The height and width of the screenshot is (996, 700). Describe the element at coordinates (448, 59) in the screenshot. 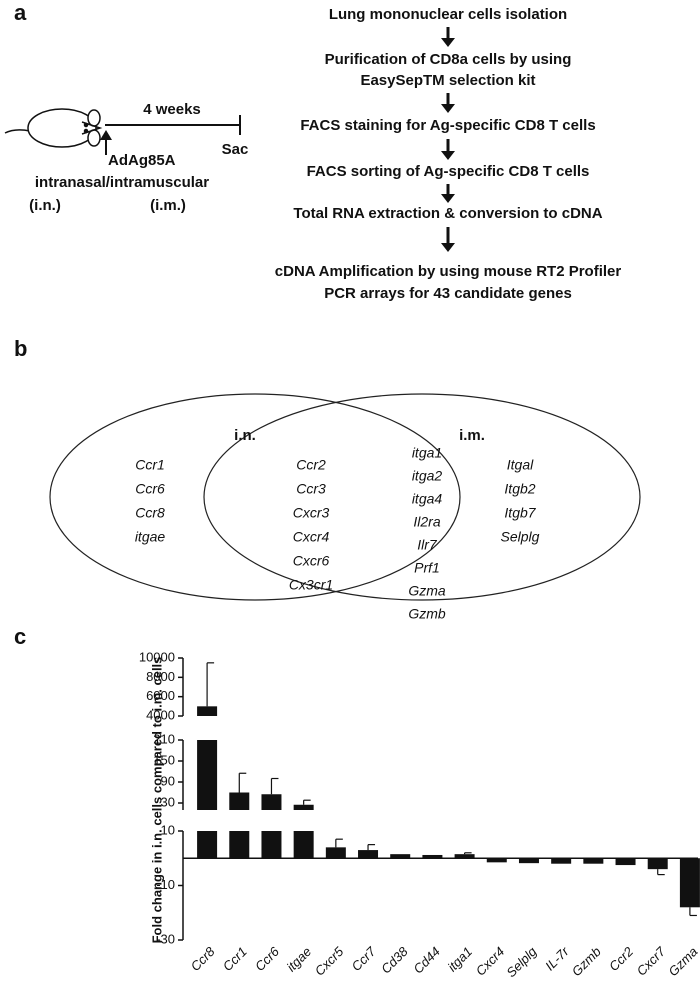

I see `flow-step: Purification of CD8a cells by using` at that location.